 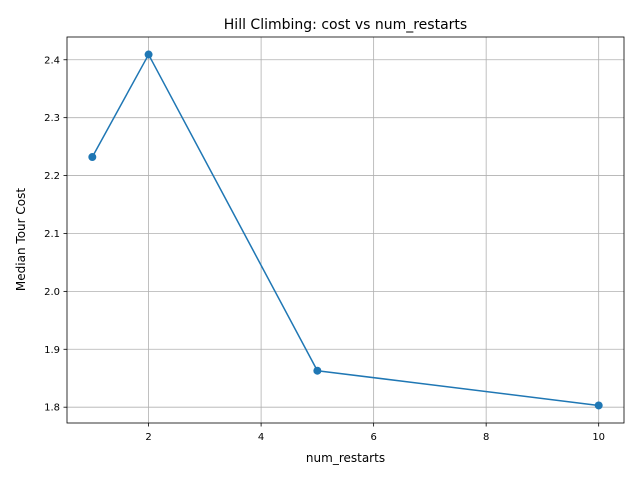 What do you see at coordinates (486, 437) in the screenshot?
I see `x-tick-label: 8` at bounding box center [486, 437].